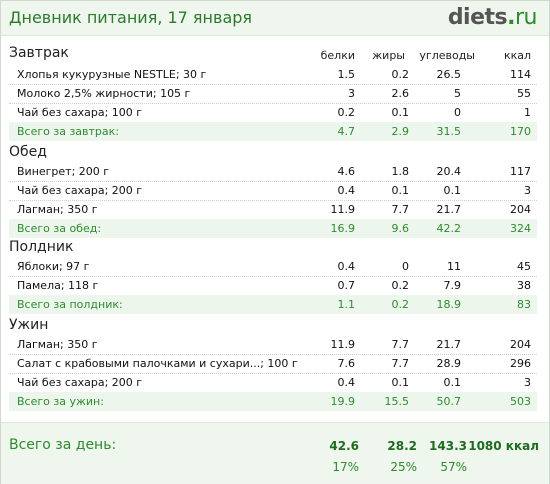 The width and height of the screenshot is (550, 484). What do you see at coordinates (345, 467) in the screenshot?
I see `day-protein-pct: 17%` at bounding box center [345, 467].